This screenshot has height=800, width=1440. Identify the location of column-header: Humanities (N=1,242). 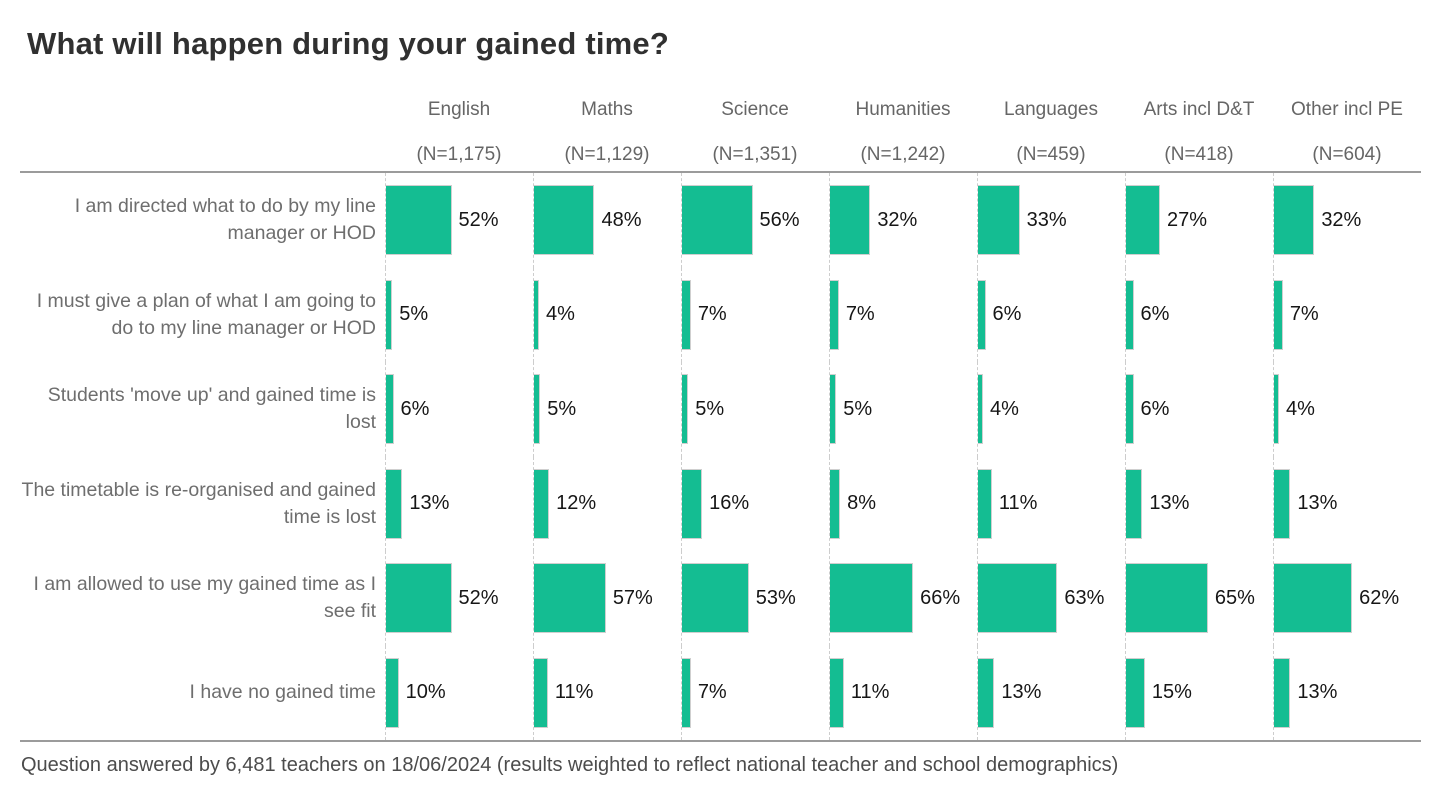
(903, 130).